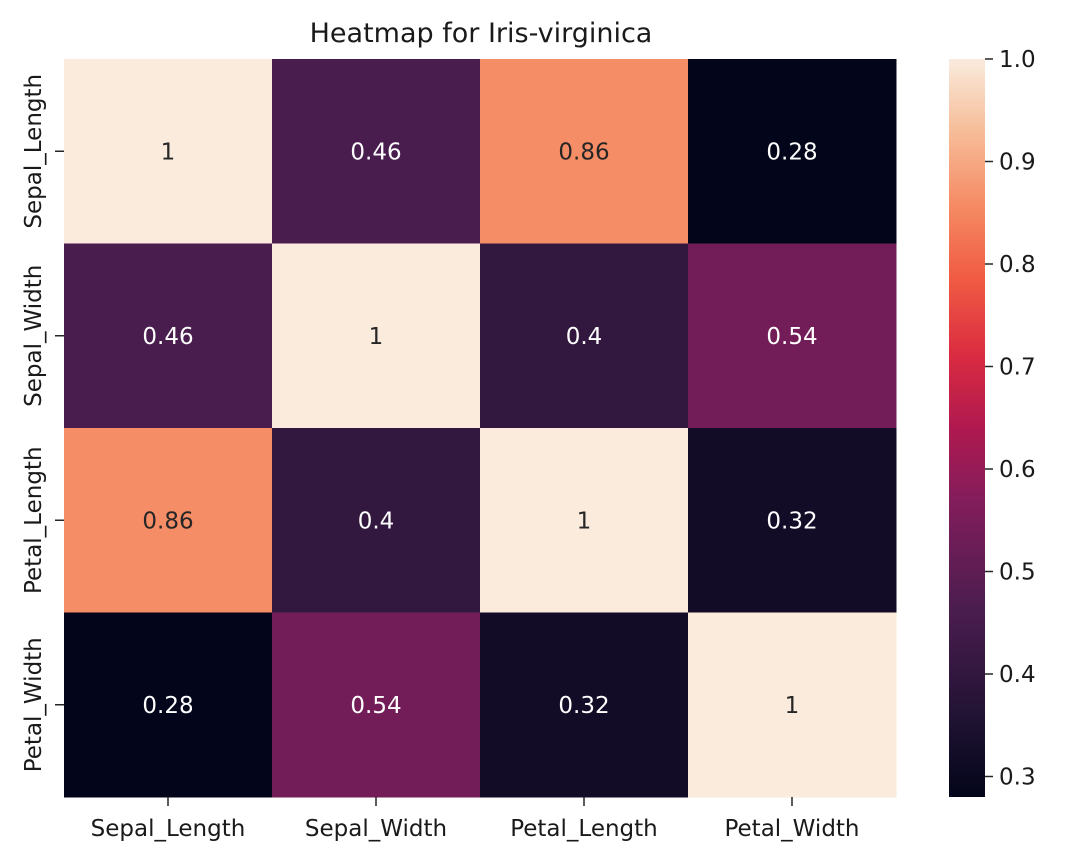 The image size is (1066, 862). What do you see at coordinates (34, 151) in the screenshot?
I see `y-tick-label: Sepal_Length` at bounding box center [34, 151].